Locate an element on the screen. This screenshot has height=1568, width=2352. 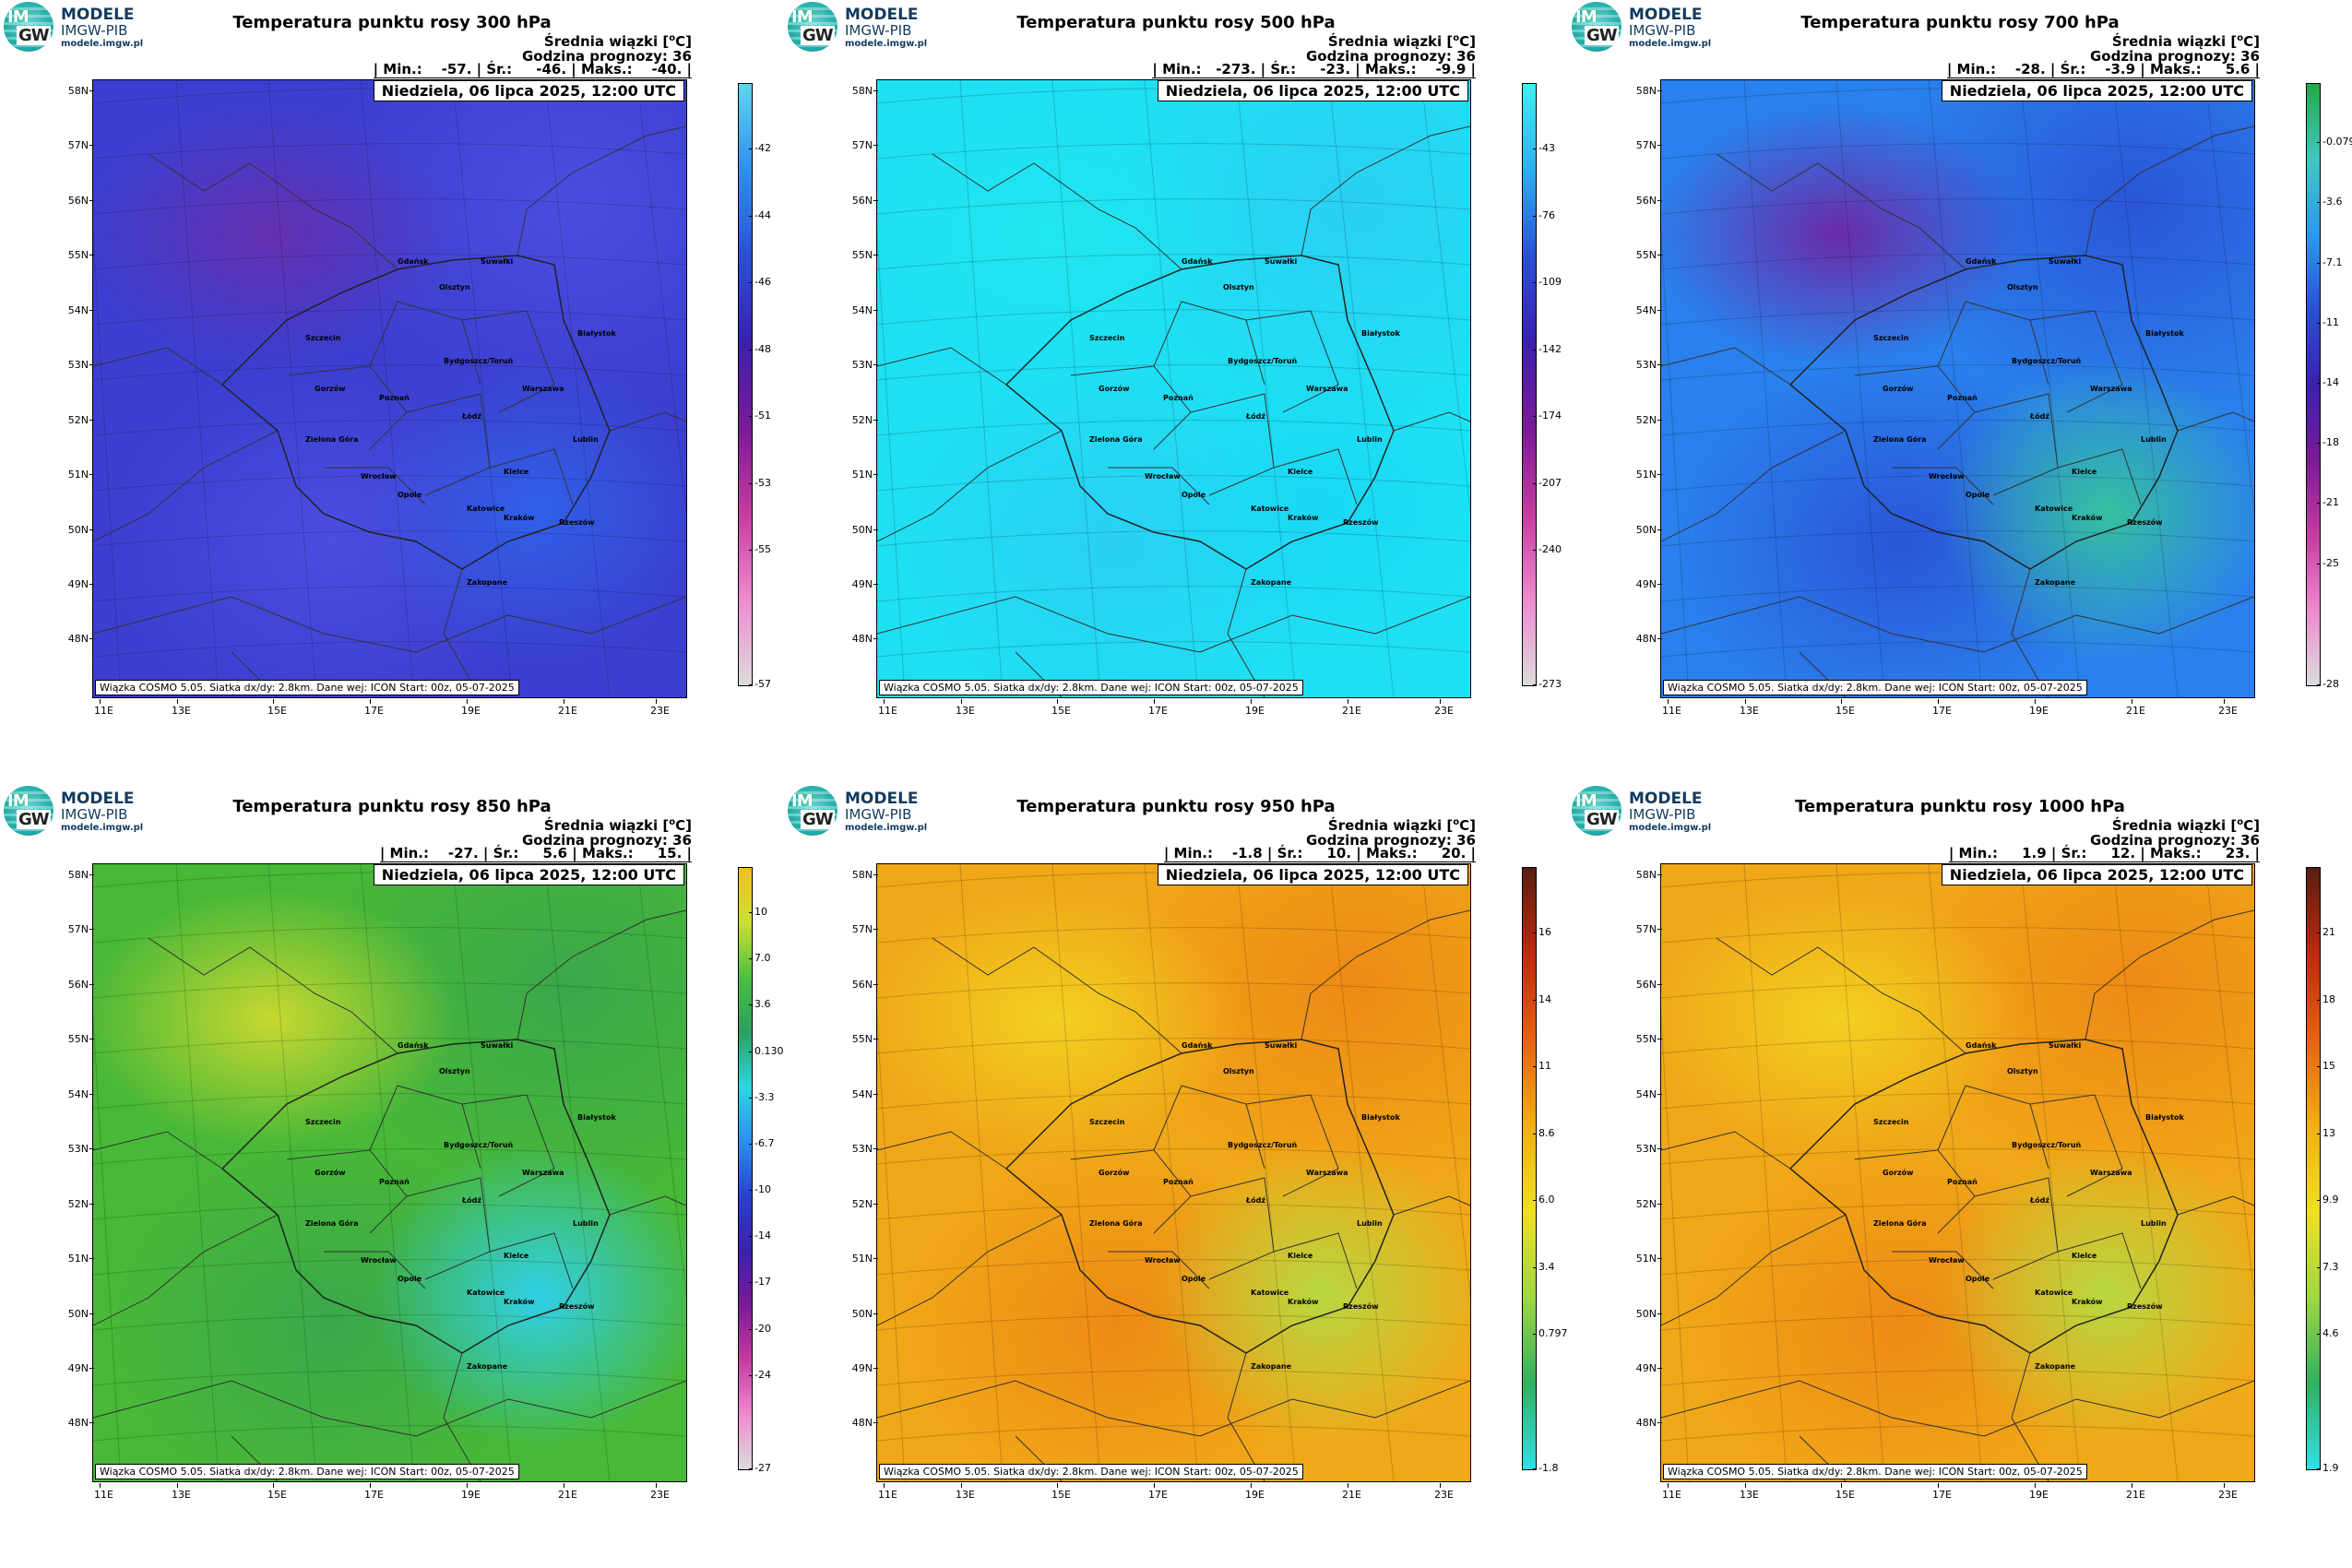
logo-subtitle: IMGW-PIB is located at coordinates (94, 814).